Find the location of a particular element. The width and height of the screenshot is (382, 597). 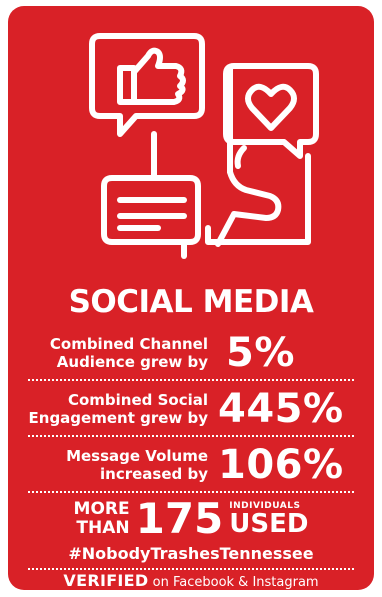

page-title: SOCIAL MEDIA is located at coordinates (191, 302).